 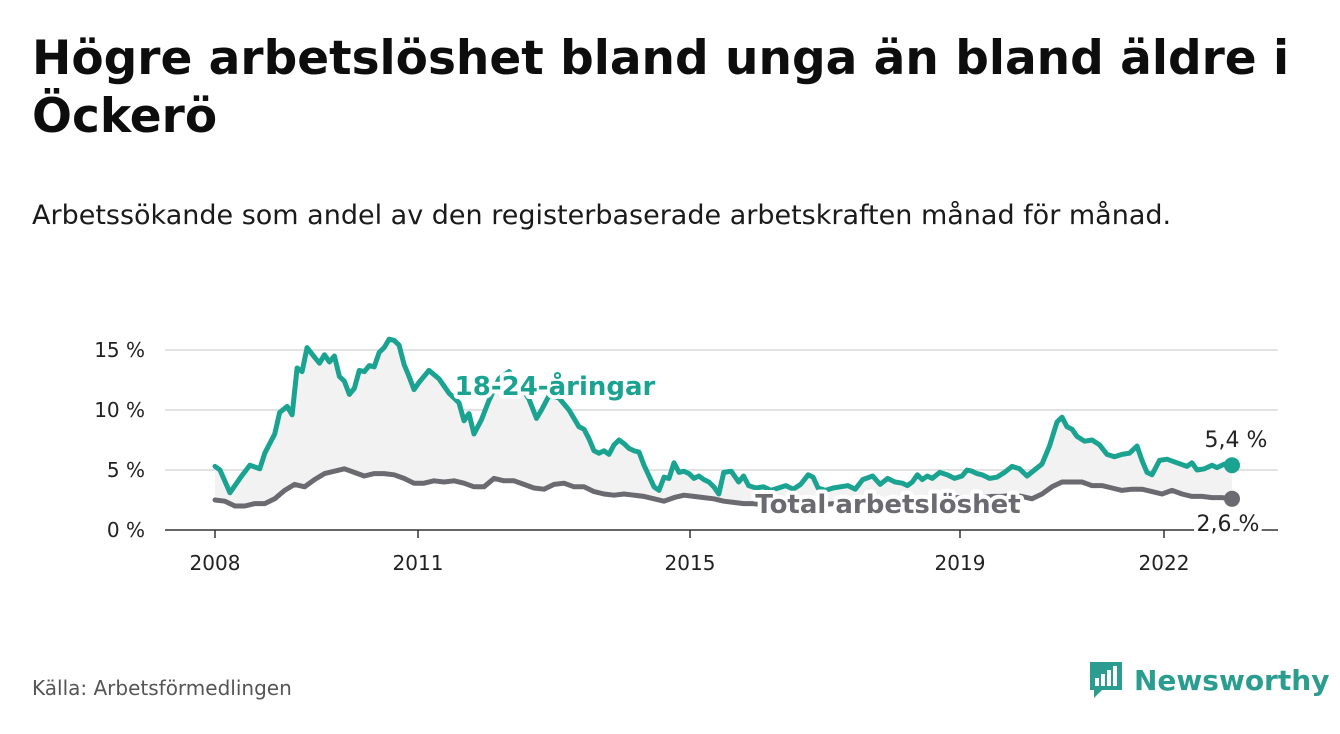 I want to click on source-note: Källa: Arbetsförmedlingen, so click(x=162, y=688).